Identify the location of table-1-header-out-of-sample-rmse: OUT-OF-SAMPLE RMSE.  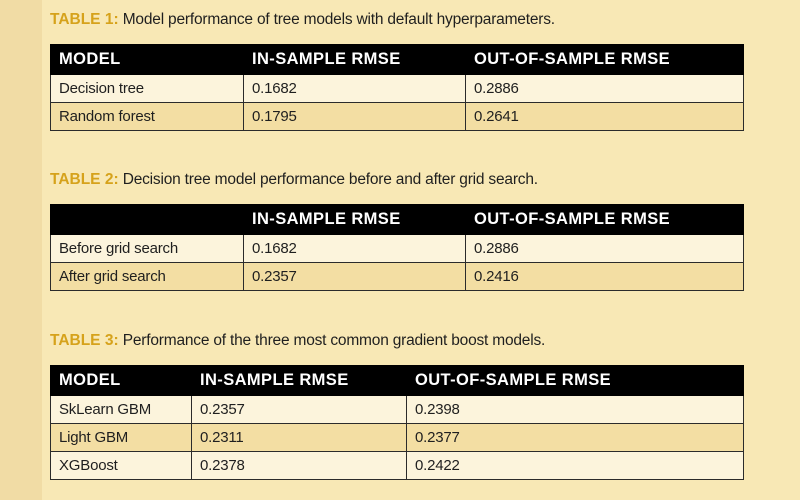
(604, 59).